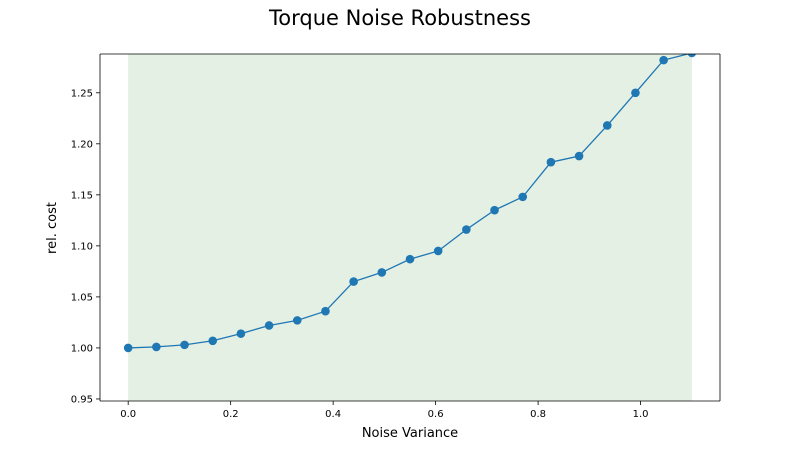 The image size is (800, 450). I want to click on y-tick-label: 1.20, so click(82, 144).